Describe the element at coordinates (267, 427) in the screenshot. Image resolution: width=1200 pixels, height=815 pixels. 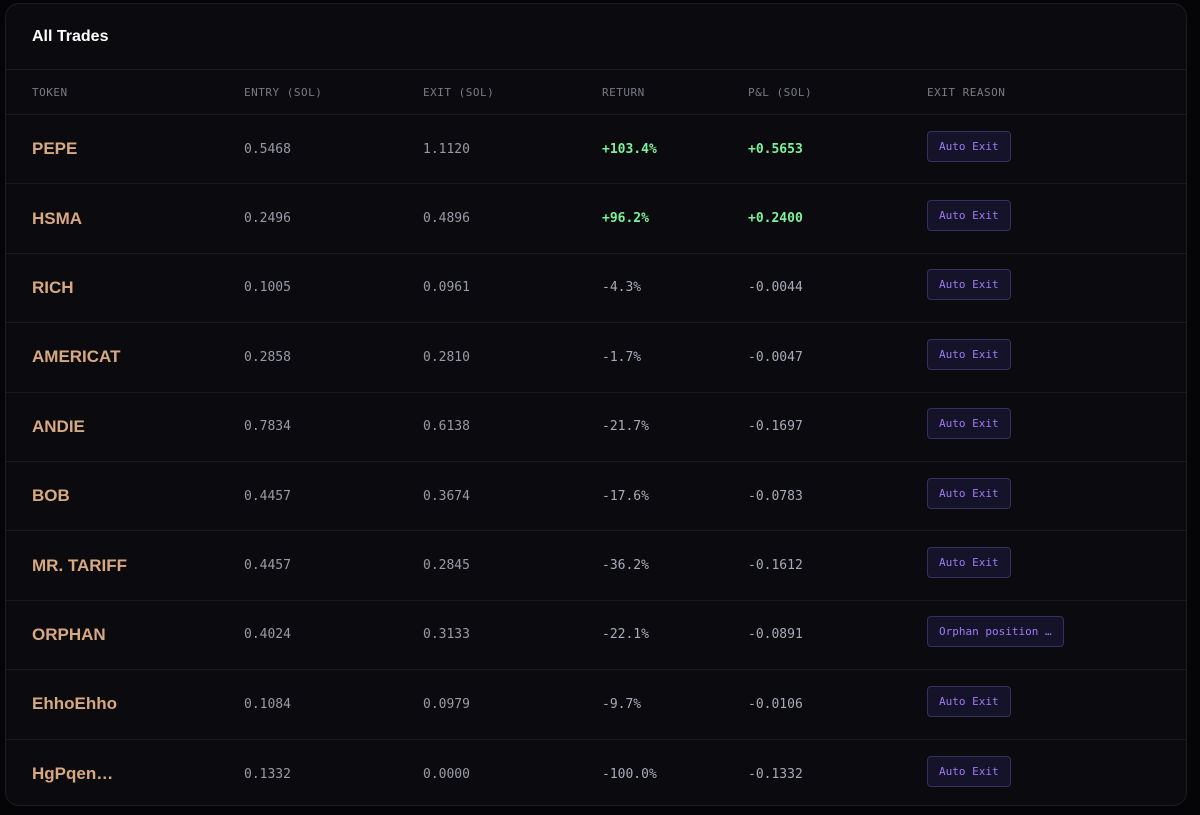
I see `entry-price: 0.7834` at that location.